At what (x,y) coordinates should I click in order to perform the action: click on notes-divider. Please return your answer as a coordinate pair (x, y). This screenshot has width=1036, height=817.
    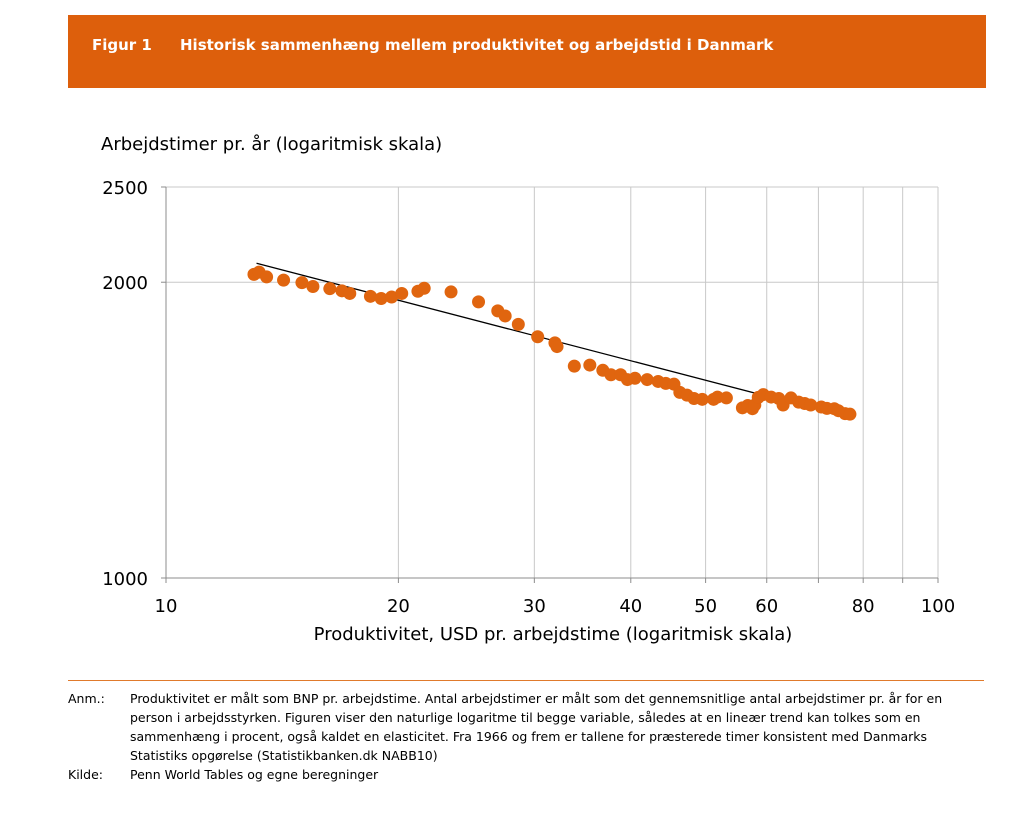
    Looking at the image, I should click on (526, 680).